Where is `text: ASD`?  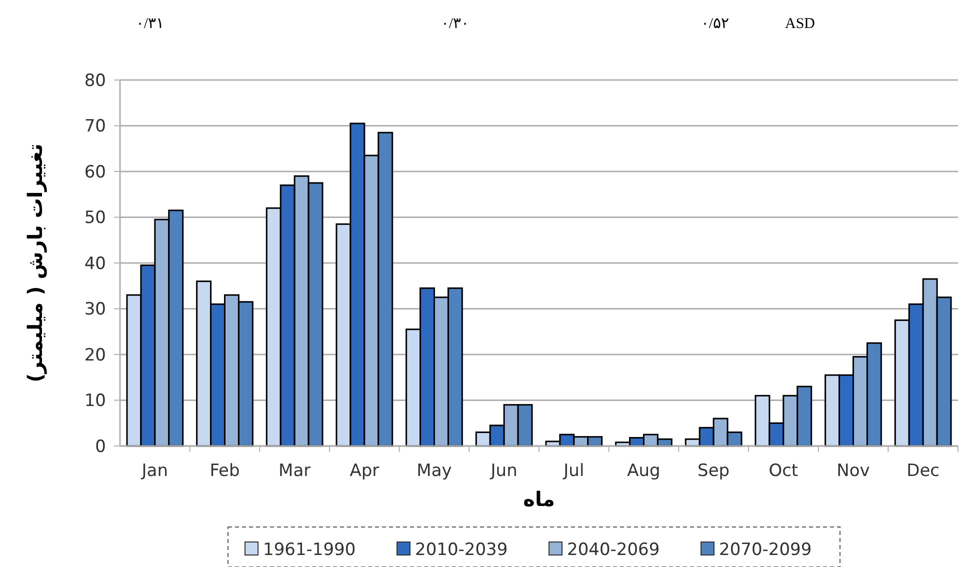 text: ASD is located at coordinates (800, 24).